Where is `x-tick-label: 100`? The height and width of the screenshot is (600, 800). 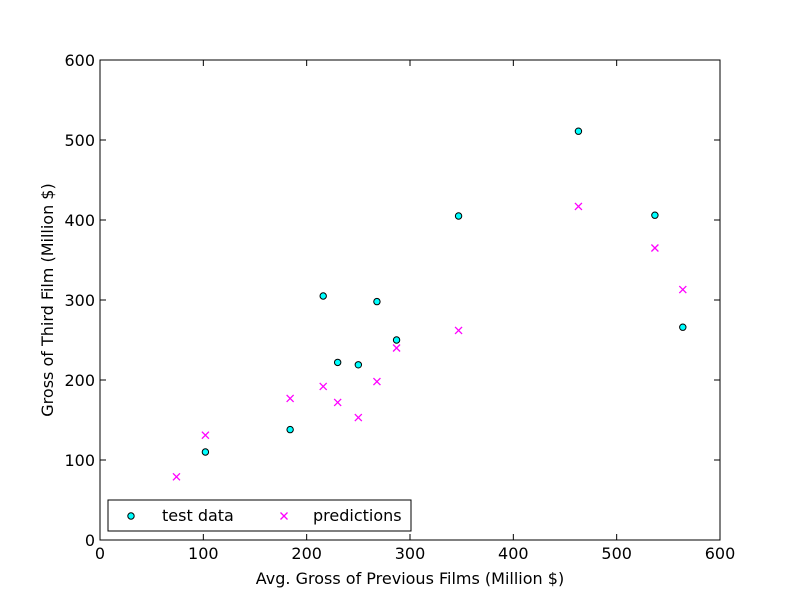 x-tick-label: 100 is located at coordinates (203, 553).